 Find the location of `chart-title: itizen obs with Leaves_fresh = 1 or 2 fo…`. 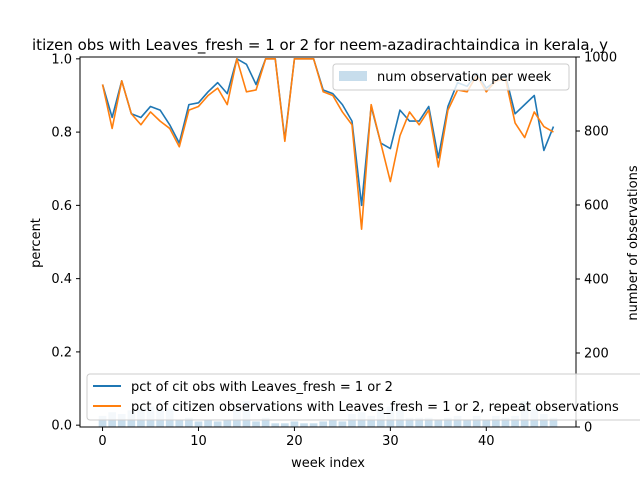

chart-title: itizen obs with Leaves_fresh = 1 or 2 fo… is located at coordinates (320, 45).